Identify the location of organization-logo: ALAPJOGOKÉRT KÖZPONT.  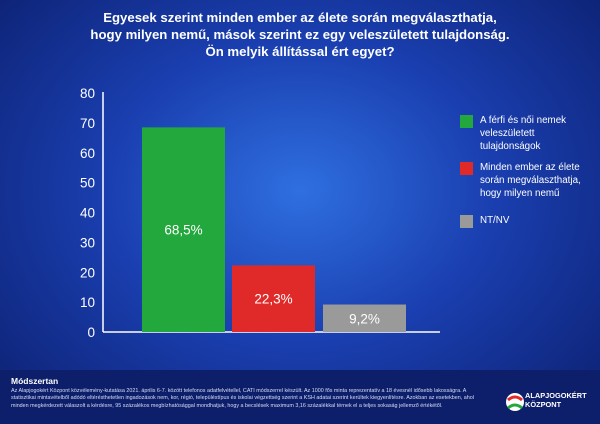
(550, 403).